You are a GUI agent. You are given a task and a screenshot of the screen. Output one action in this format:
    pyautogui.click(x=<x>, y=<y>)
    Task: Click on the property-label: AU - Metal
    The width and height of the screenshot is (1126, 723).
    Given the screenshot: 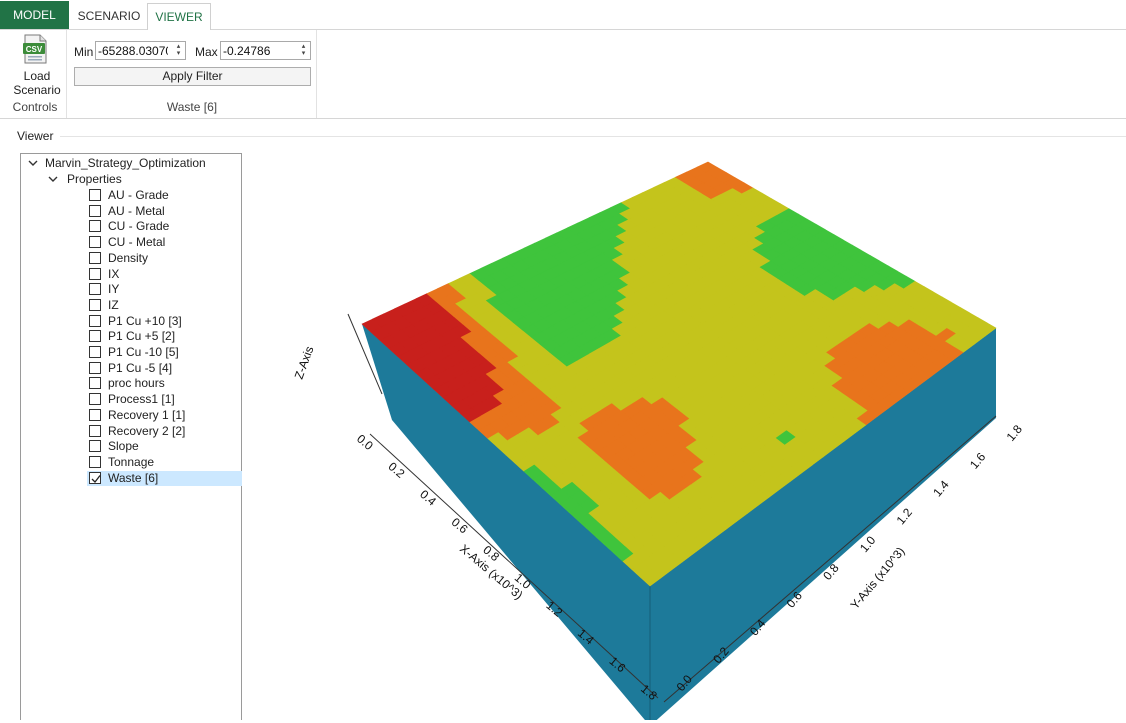 What is the action you would take?
    pyautogui.click(x=136, y=210)
    